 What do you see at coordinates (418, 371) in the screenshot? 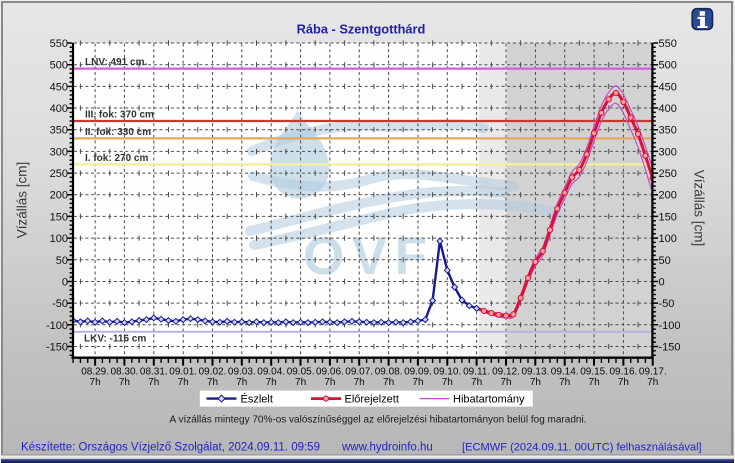
I see `svg-text: 09.09.` at bounding box center [418, 371].